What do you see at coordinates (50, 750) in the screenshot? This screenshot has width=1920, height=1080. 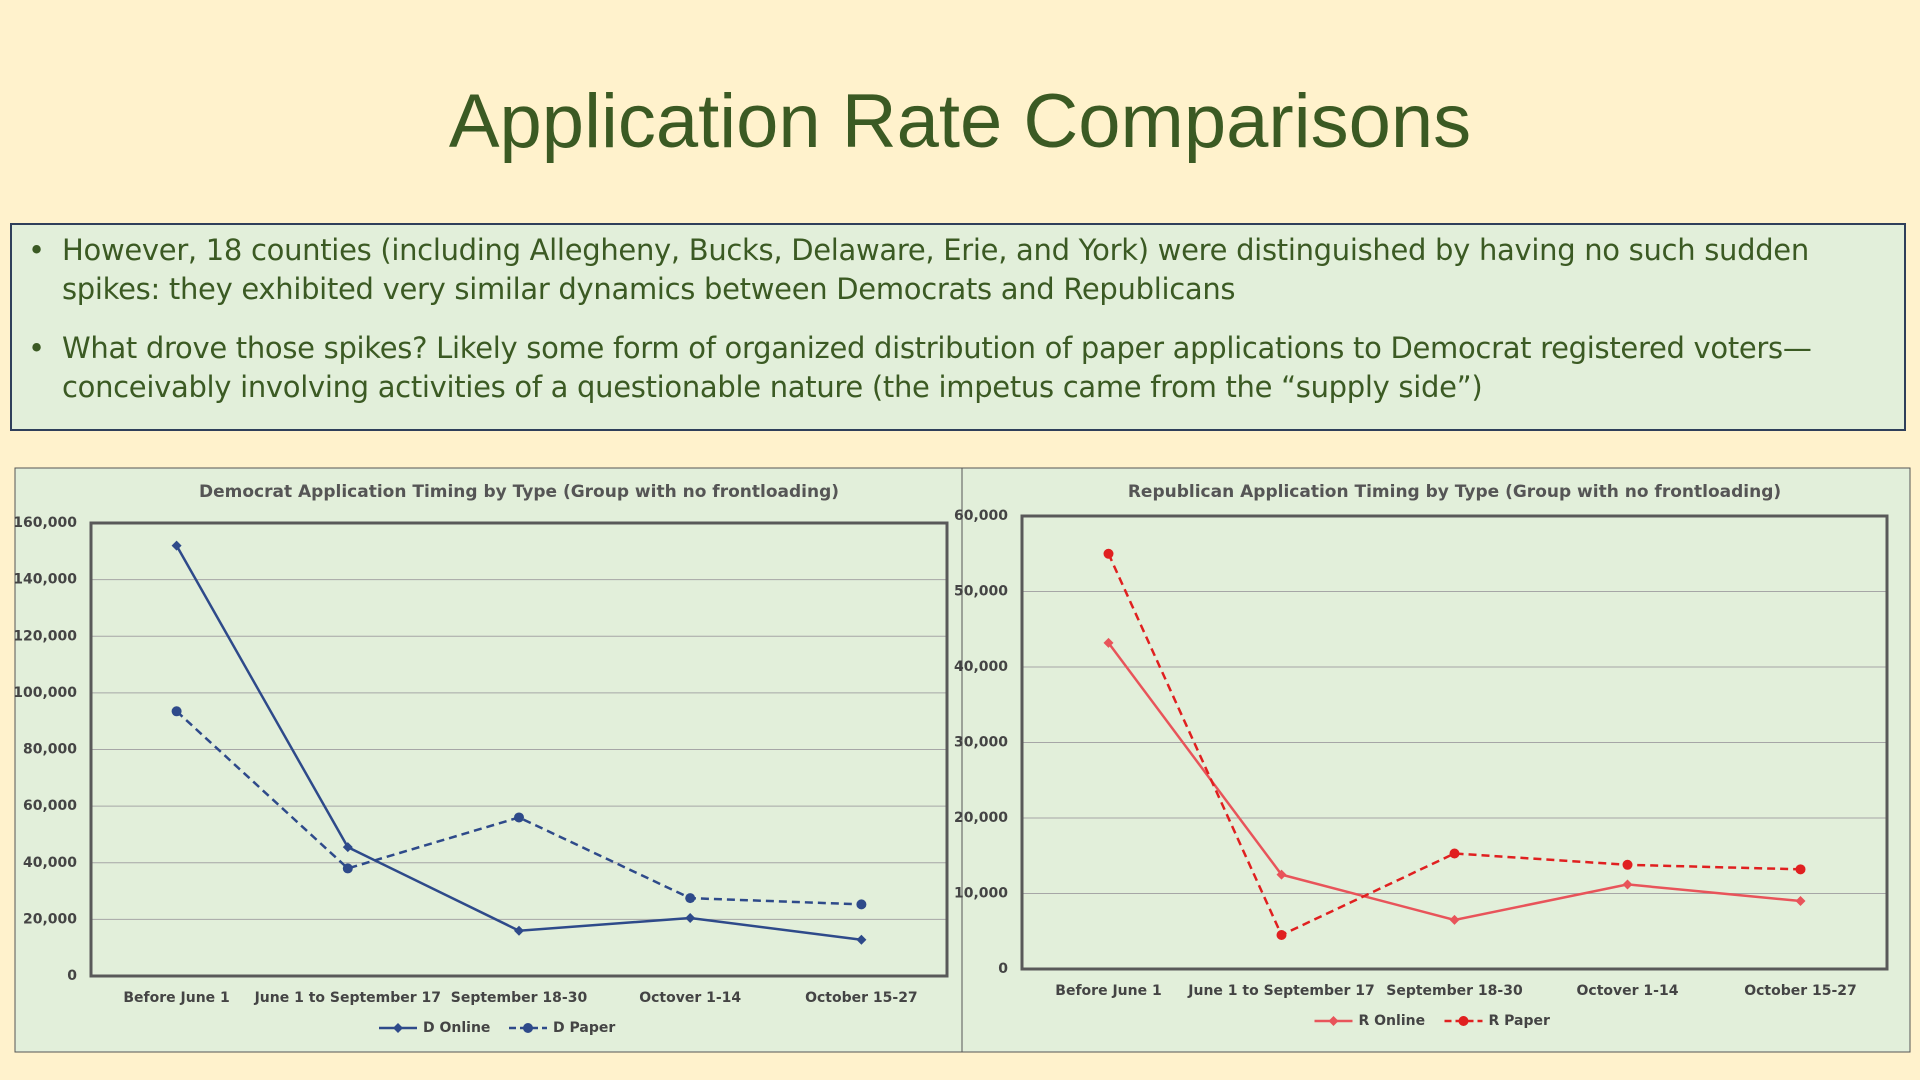 I see `y-tick-label: 80,000` at bounding box center [50, 750].